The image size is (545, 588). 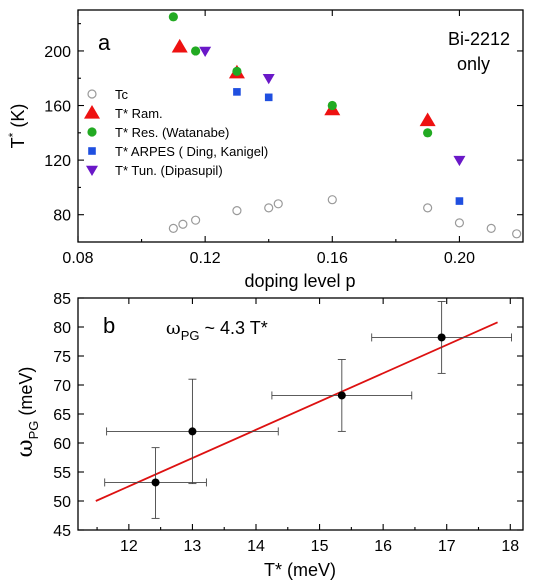 I want to click on legend-label: T* Tun. (Dipasupil), so click(x=169, y=170).